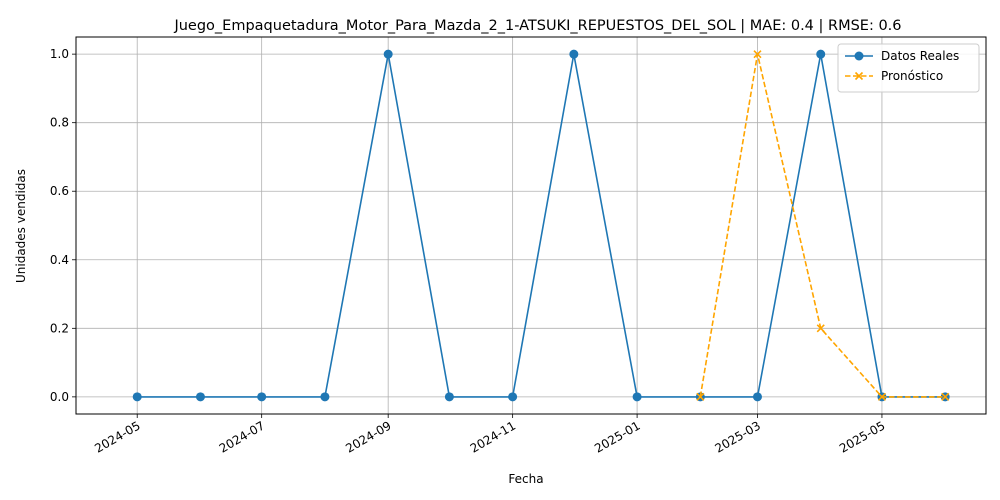  I want to click on y-axis-ticks: 0.0 0.2 0.4 0.6 0.8 1.0, so click(63, 225).